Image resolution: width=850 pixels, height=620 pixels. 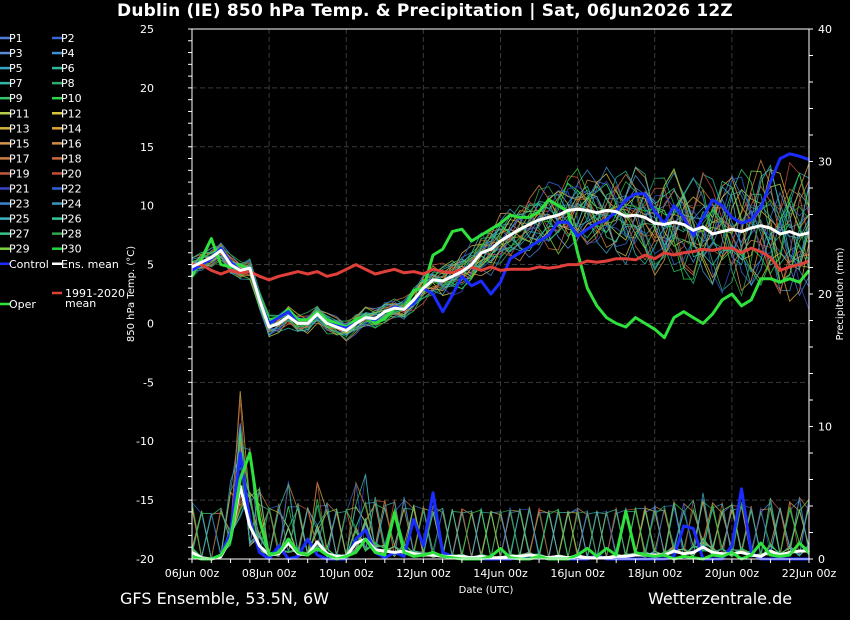 What do you see at coordinates (192, 573) in the screenshot?
I see `x-tick-label: 06Jun 00z` at bounding box center [192, 573].